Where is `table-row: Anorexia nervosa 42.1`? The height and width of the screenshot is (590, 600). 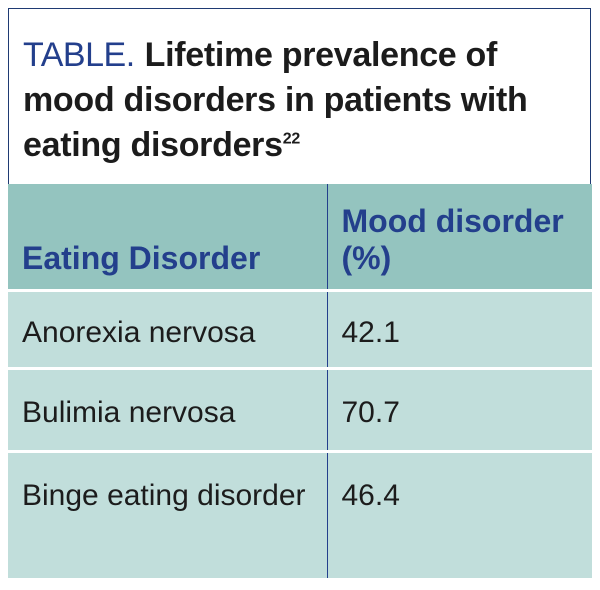
table-row: Anorexia nervosa 42.1 is located at coordinates (300, 328).